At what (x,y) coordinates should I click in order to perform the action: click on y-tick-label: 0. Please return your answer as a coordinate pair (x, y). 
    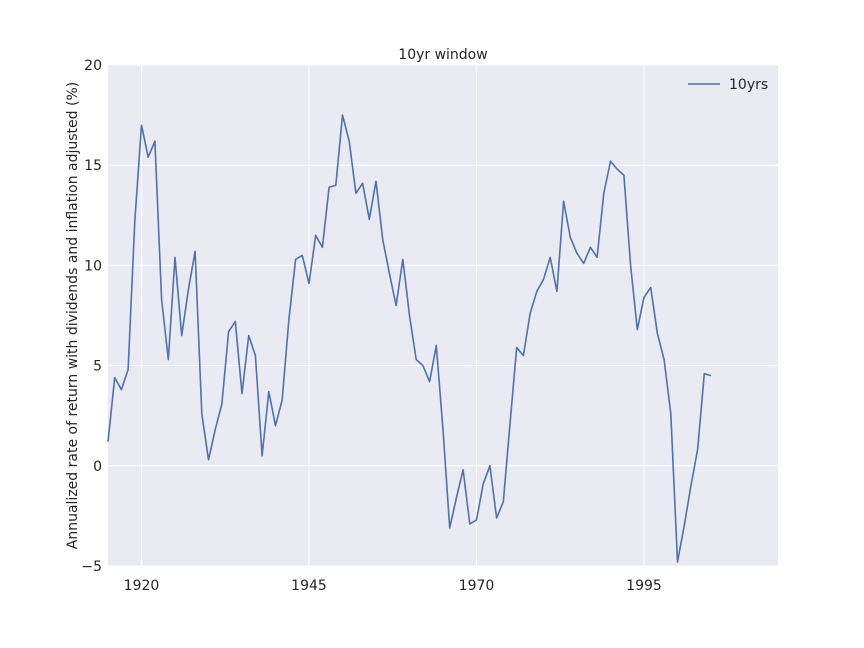
    Looking at the image, I should click on (97, 467).